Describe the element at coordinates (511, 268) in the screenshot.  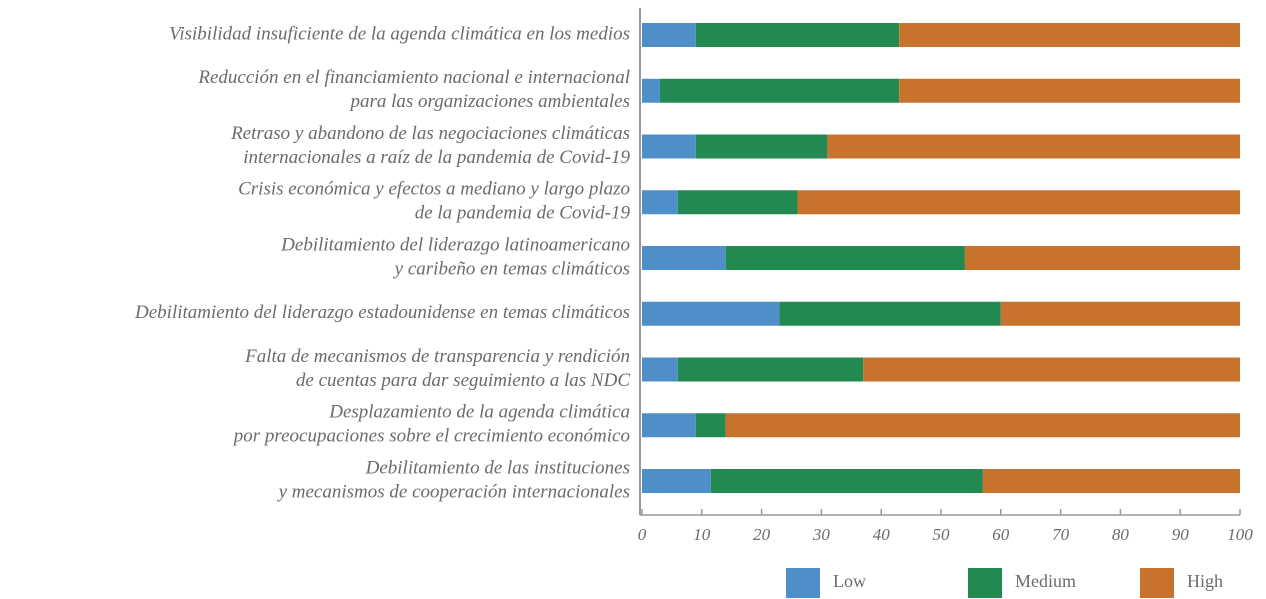
I see `category-label: y caribeño en temas climáticos` at that location.